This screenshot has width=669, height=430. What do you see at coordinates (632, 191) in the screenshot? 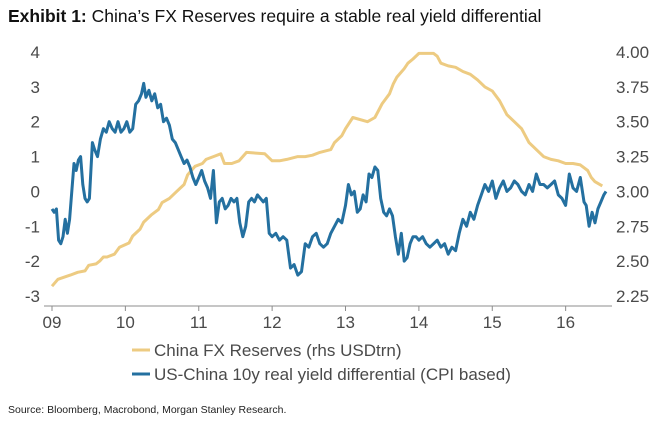
I see `right-tick-label: 3.00` at bounding box center [632, 191].